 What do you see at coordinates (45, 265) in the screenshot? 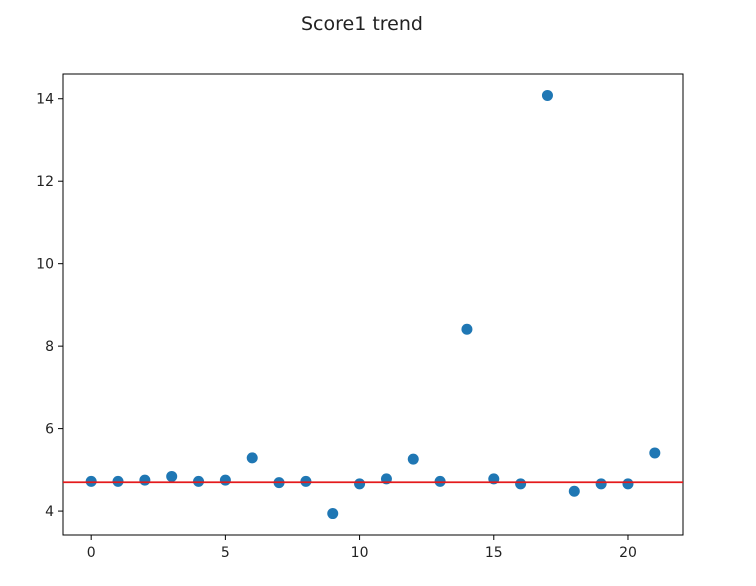
I see `y-tick-label: 10` at bounding box center [45, 265].